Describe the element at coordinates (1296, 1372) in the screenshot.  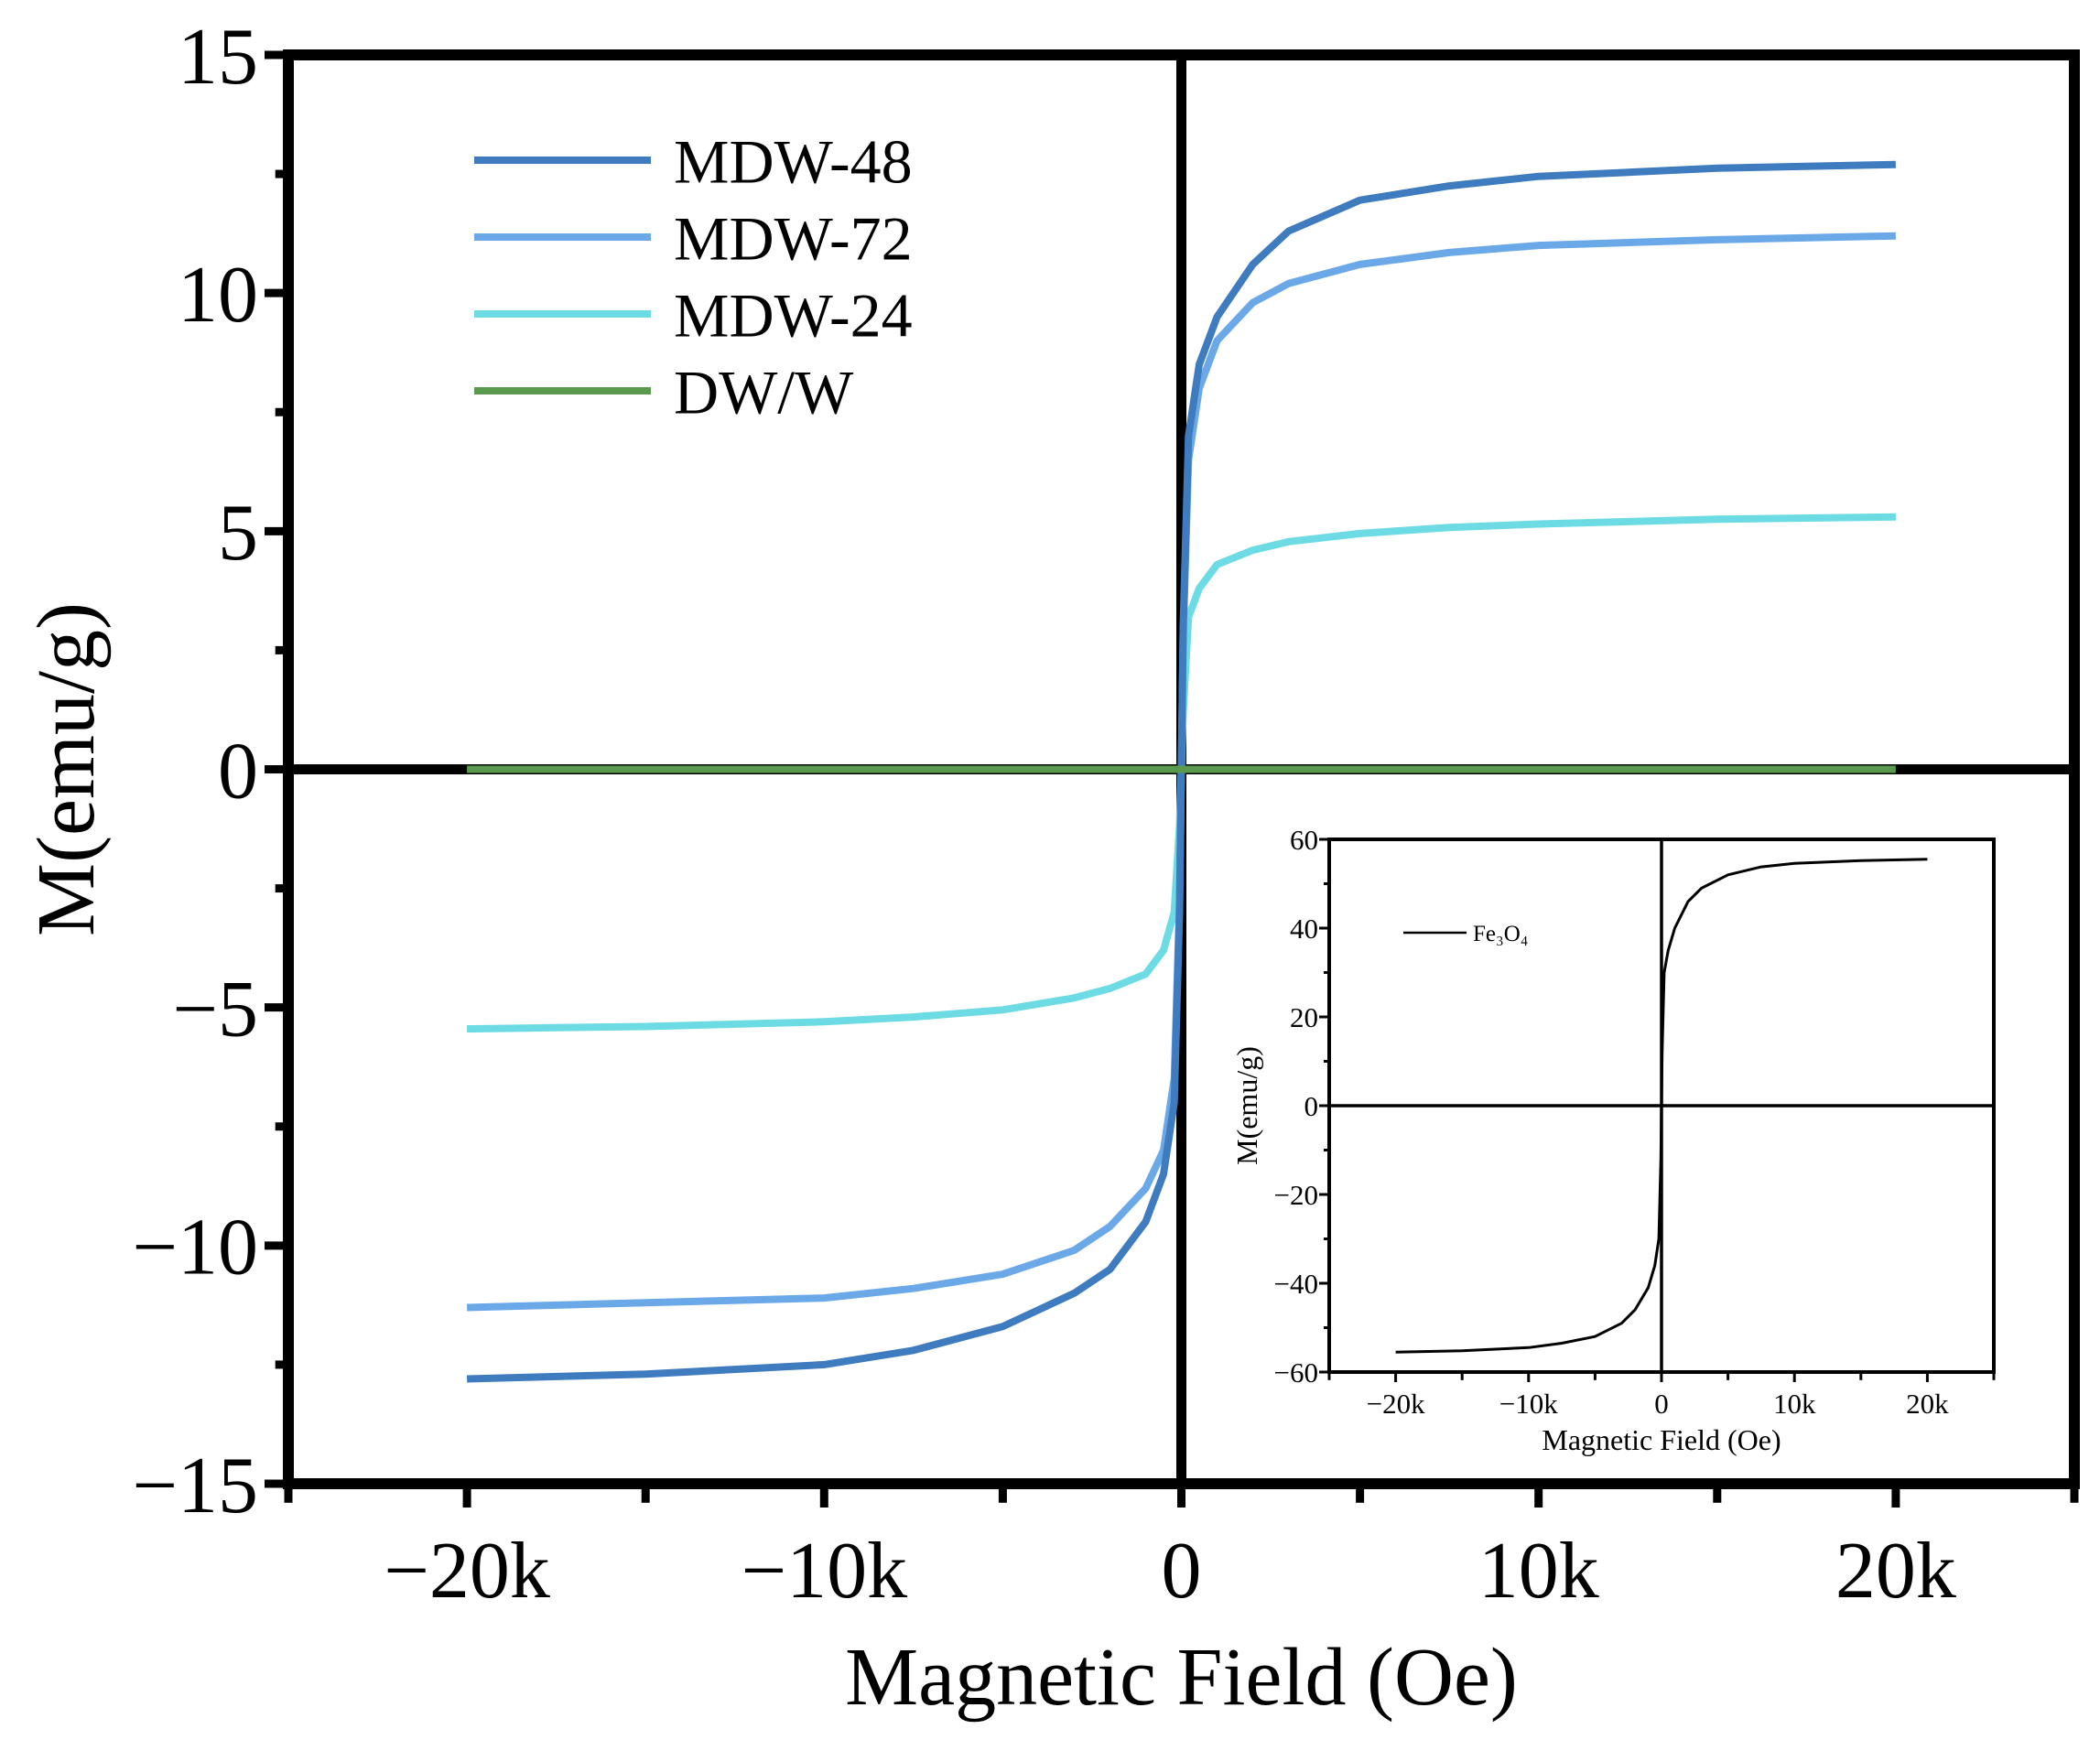
I see `y-tick-label: −60` at that location.